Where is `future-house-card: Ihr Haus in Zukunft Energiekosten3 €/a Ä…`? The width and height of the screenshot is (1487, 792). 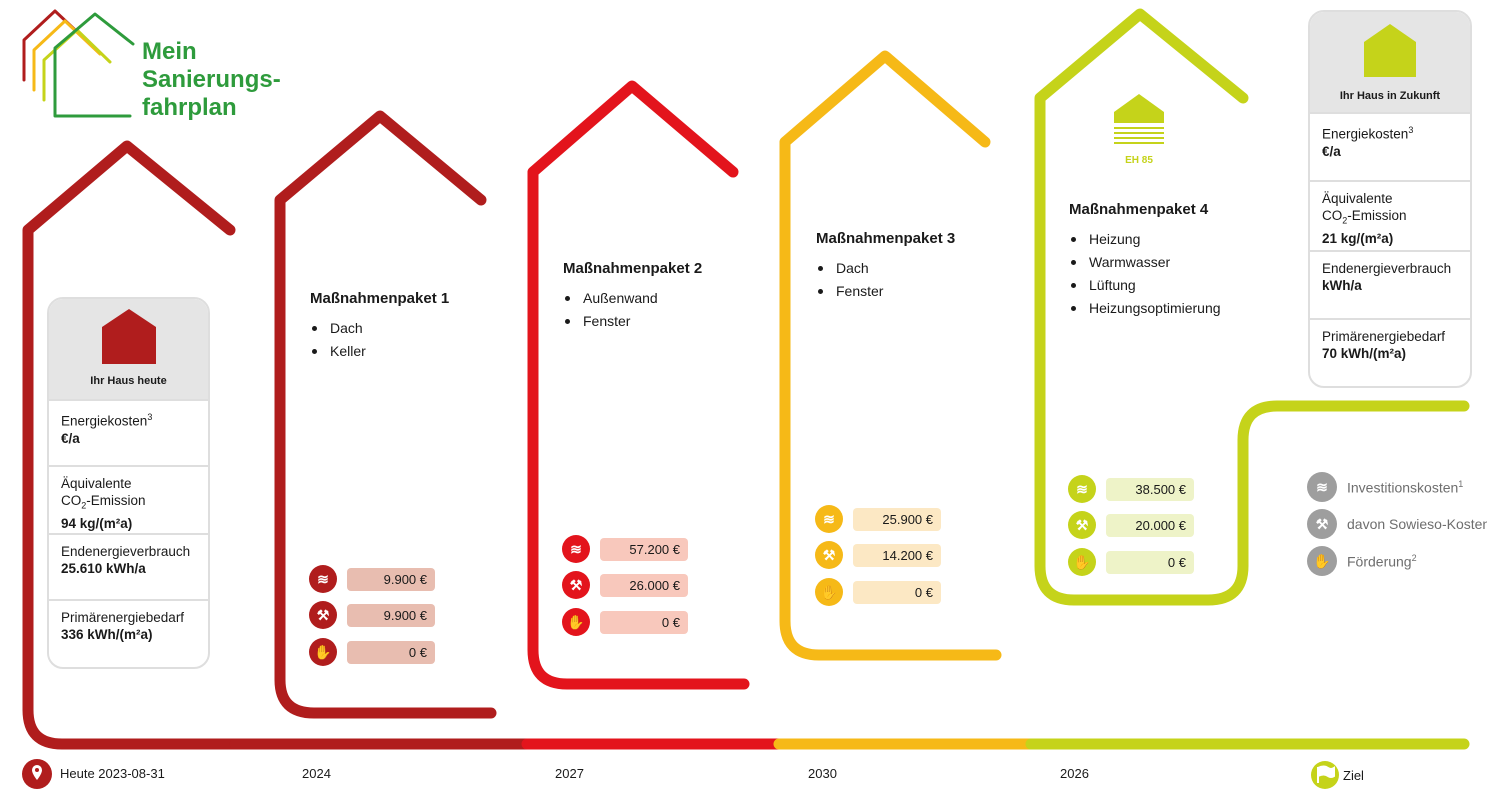 future-house-card: Ihr Haus in Zukunft Energiekosten3 €/a Ä… is located at coordinates (1390, 199).